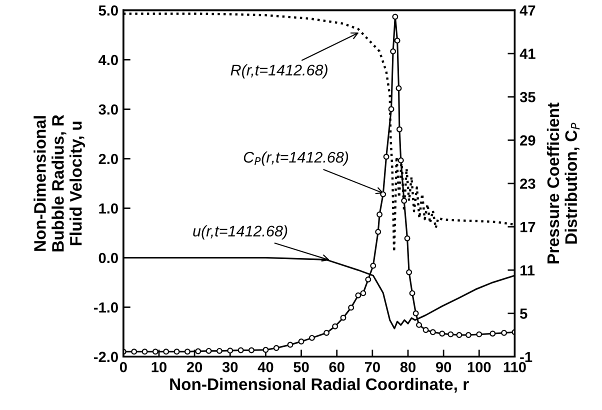  Describe the element at coordinates (301, 367) in the screenshot. I see `x-tick-label: 50` at that location.